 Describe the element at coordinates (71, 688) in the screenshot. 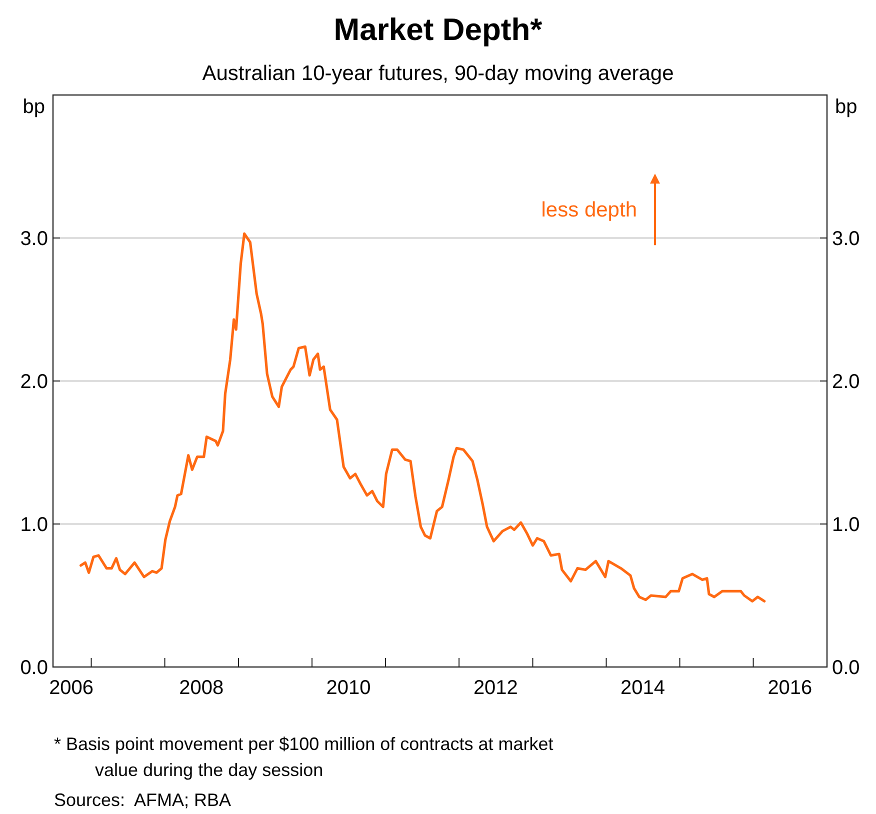

I see `x-tick-label: 2006` at that location.